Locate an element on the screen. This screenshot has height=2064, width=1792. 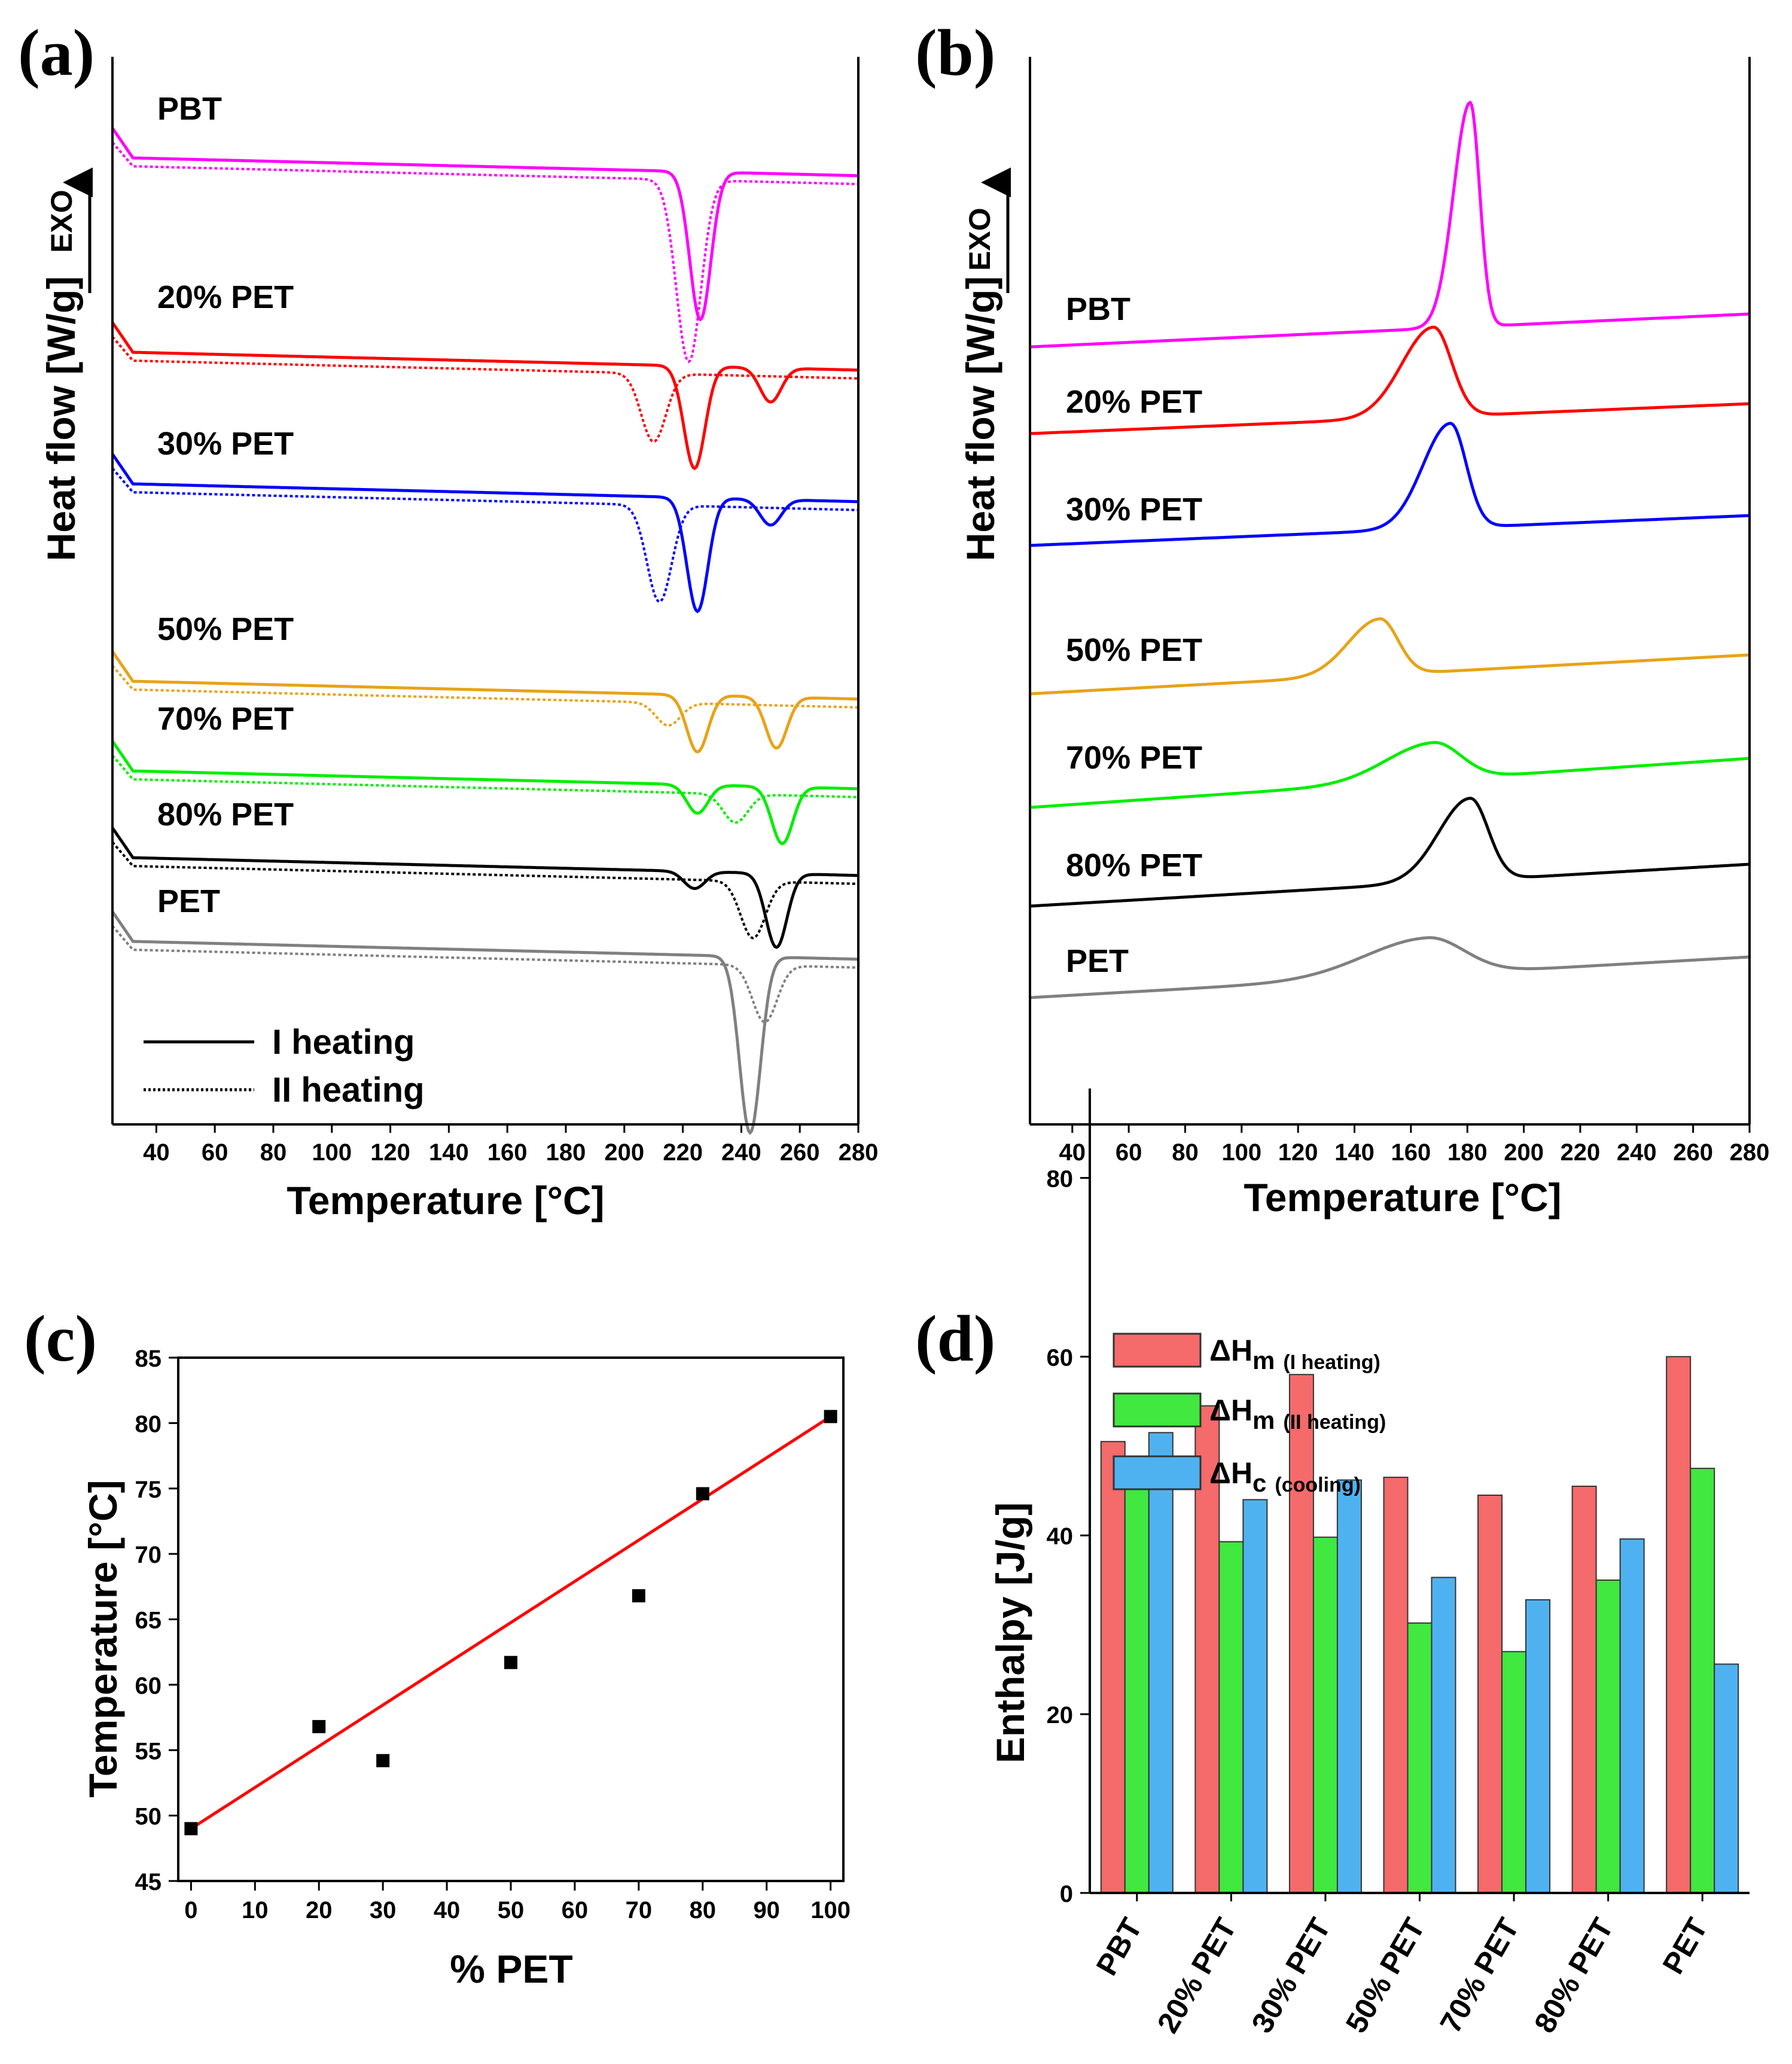
x-tick-label-220: 220 is located at coordinates (1581, 1152).